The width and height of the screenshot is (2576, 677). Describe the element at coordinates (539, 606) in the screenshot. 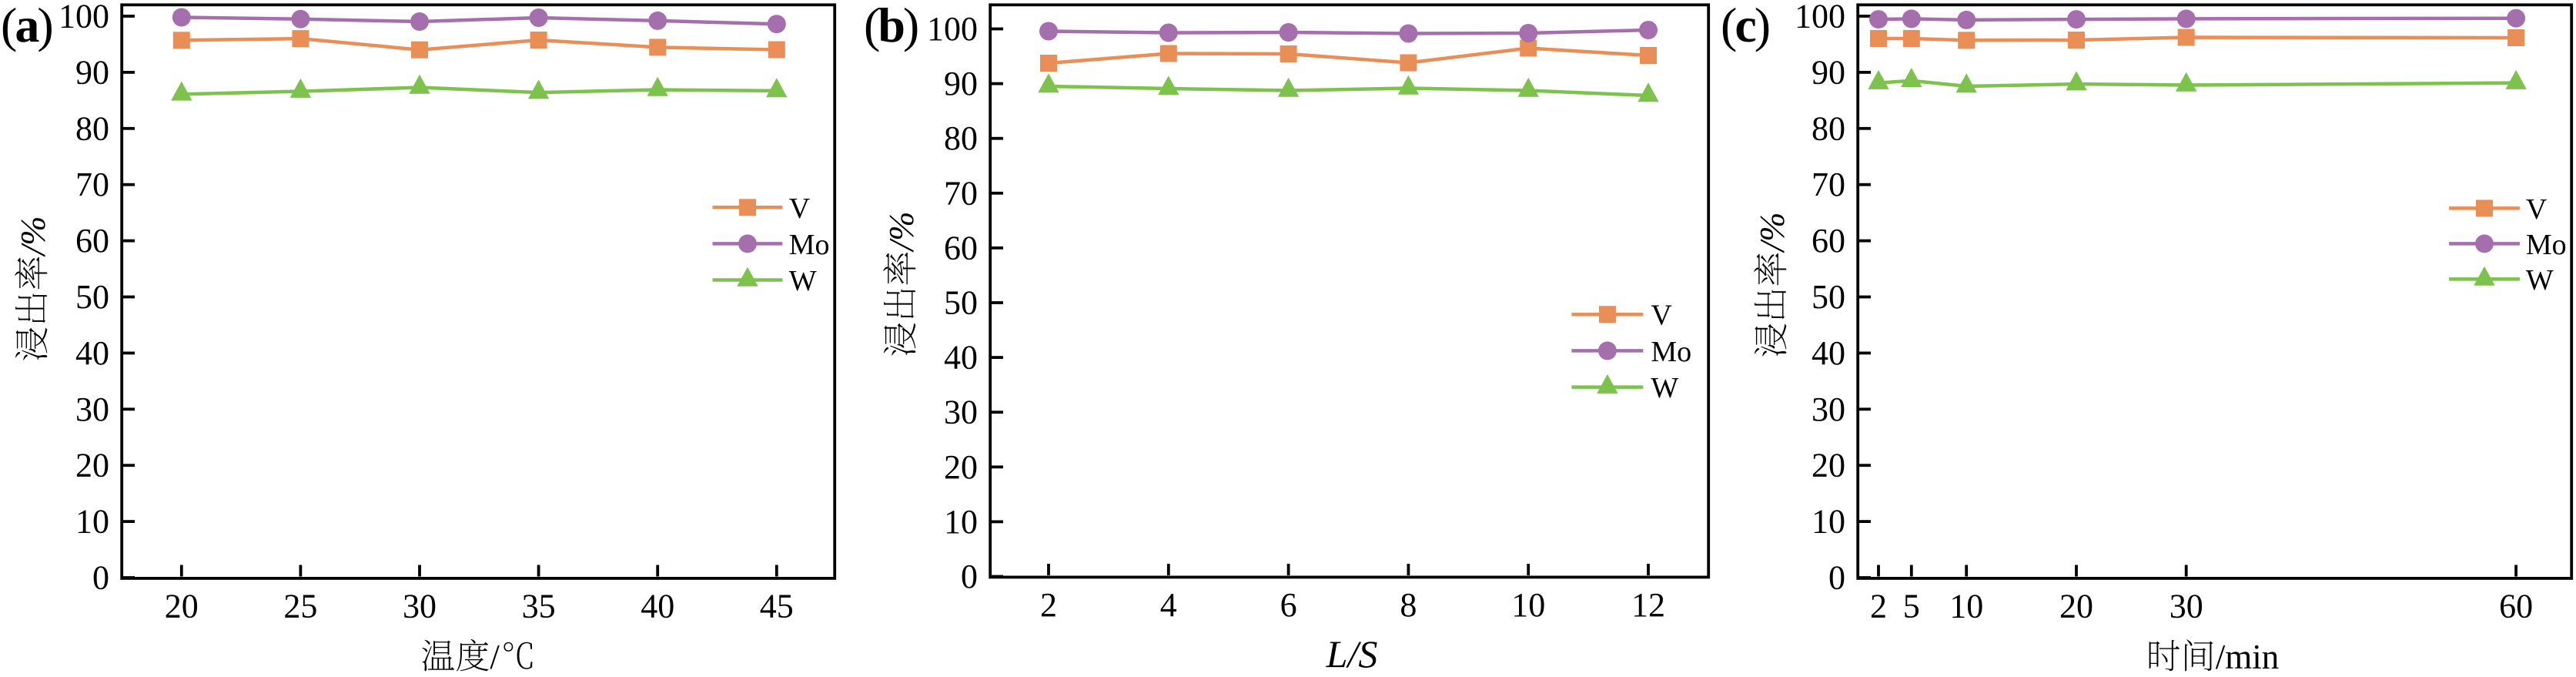

I see `svg-text: 35` at that location.